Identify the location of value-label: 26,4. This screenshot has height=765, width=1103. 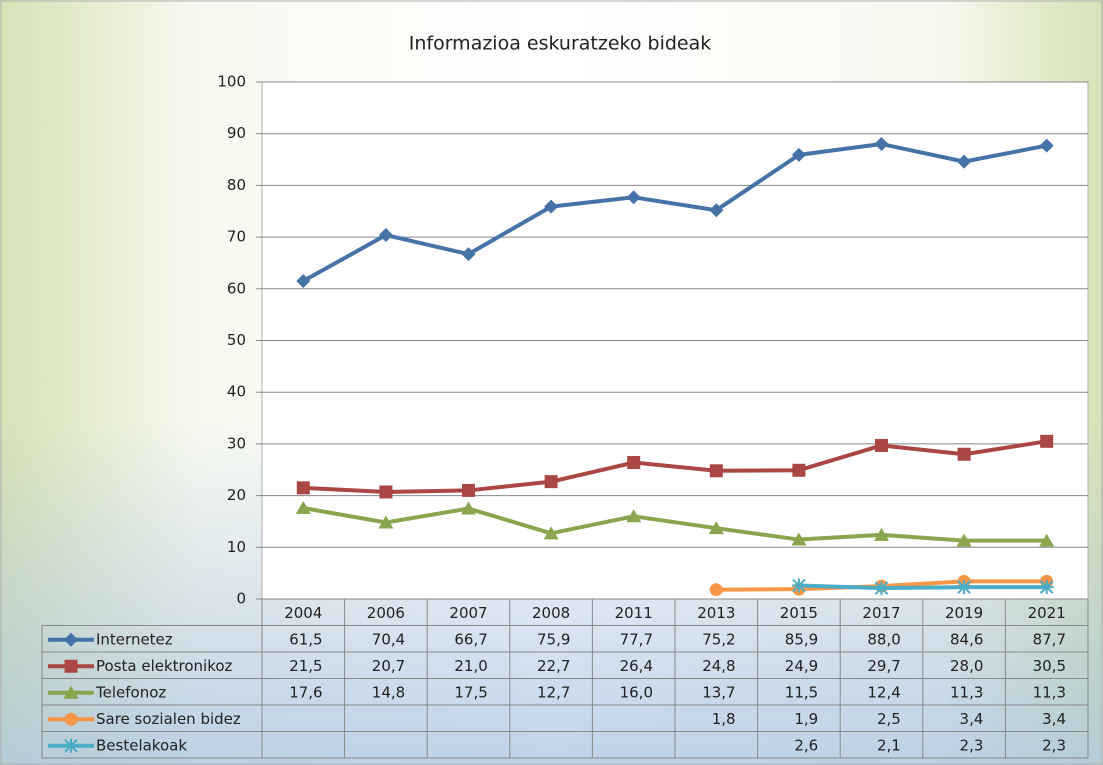
(636, 666).